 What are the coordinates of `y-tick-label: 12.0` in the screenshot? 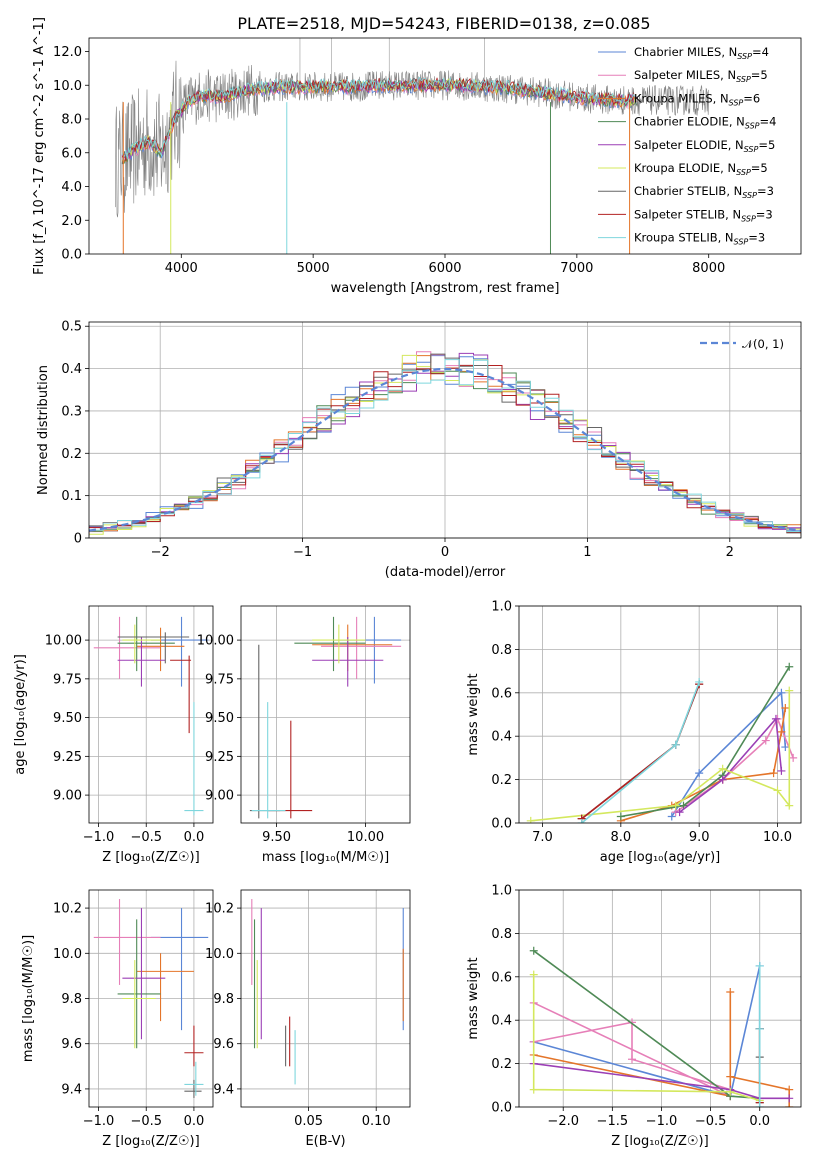 It's located at (67, 52).